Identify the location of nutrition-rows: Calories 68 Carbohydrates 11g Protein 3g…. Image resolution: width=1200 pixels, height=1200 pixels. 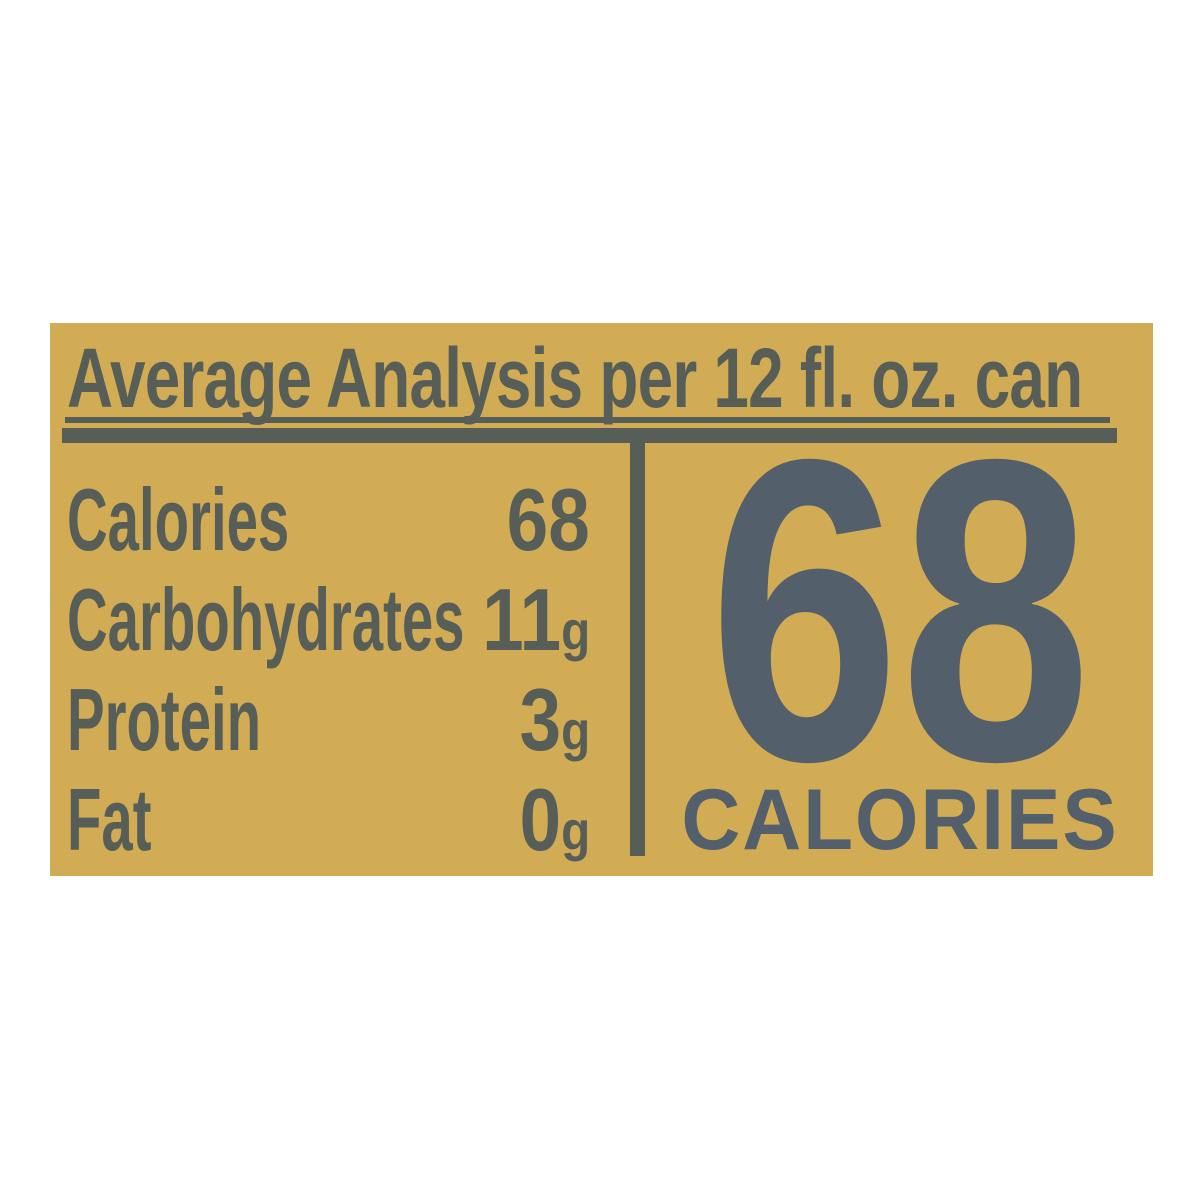
(328, 670).